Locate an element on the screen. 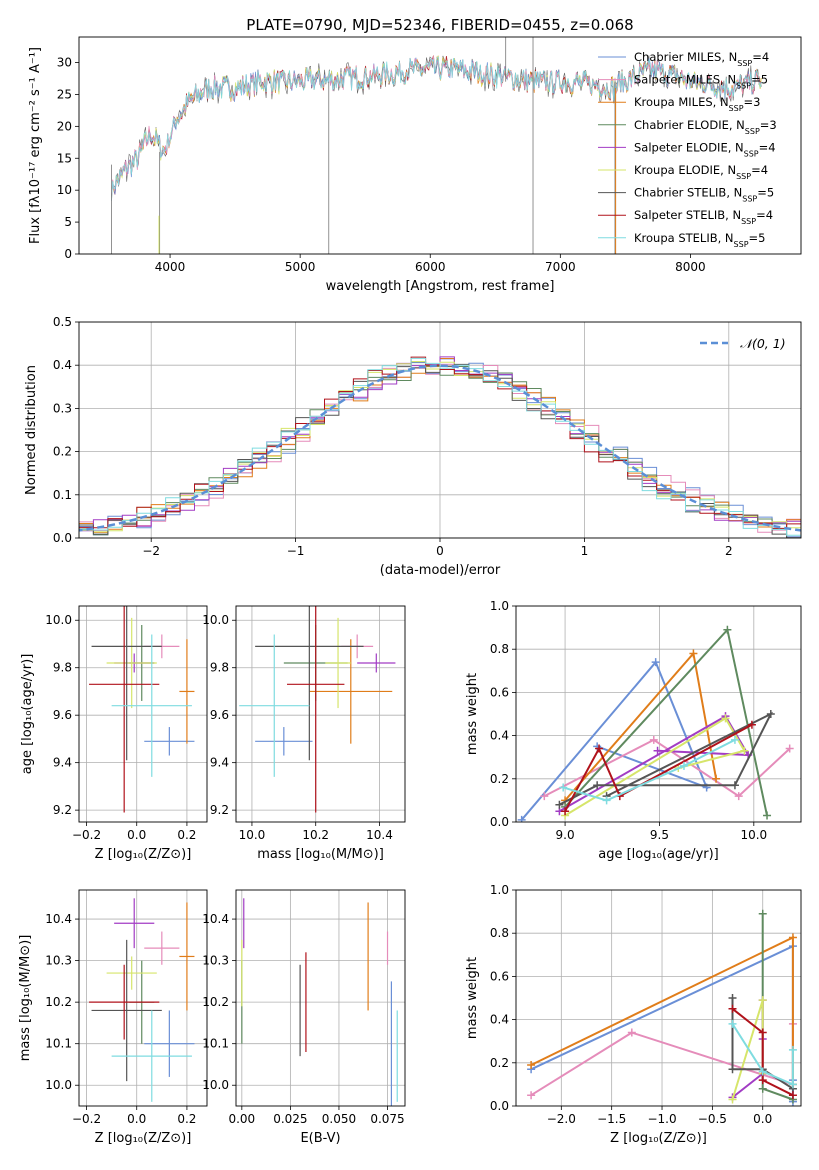  x-tick-label: 8000 is located at coordinates (690, 267).